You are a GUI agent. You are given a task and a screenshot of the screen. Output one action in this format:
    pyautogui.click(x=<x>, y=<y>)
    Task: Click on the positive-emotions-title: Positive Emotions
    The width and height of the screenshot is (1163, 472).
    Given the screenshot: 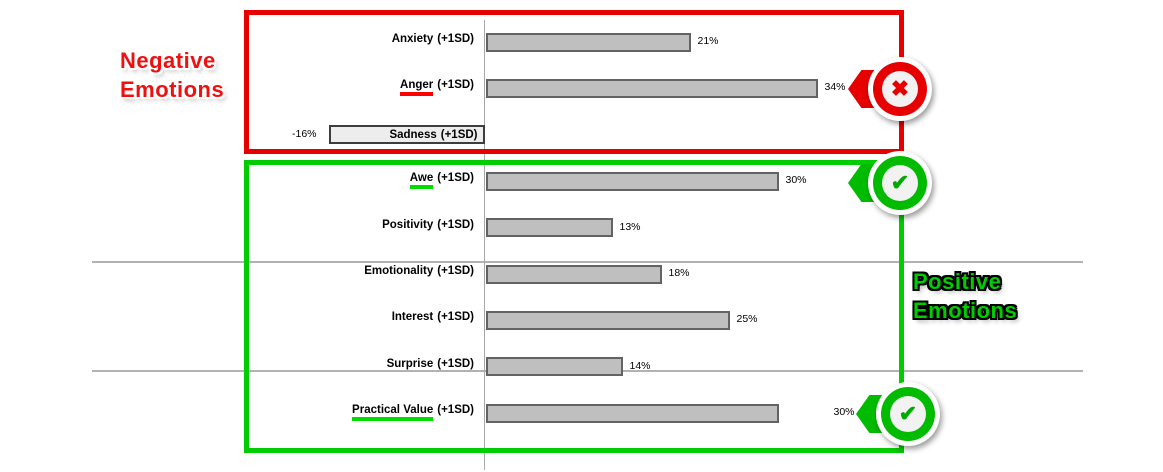 What is the action you would take?
    pyautogui.click(x=965, y=296)
    